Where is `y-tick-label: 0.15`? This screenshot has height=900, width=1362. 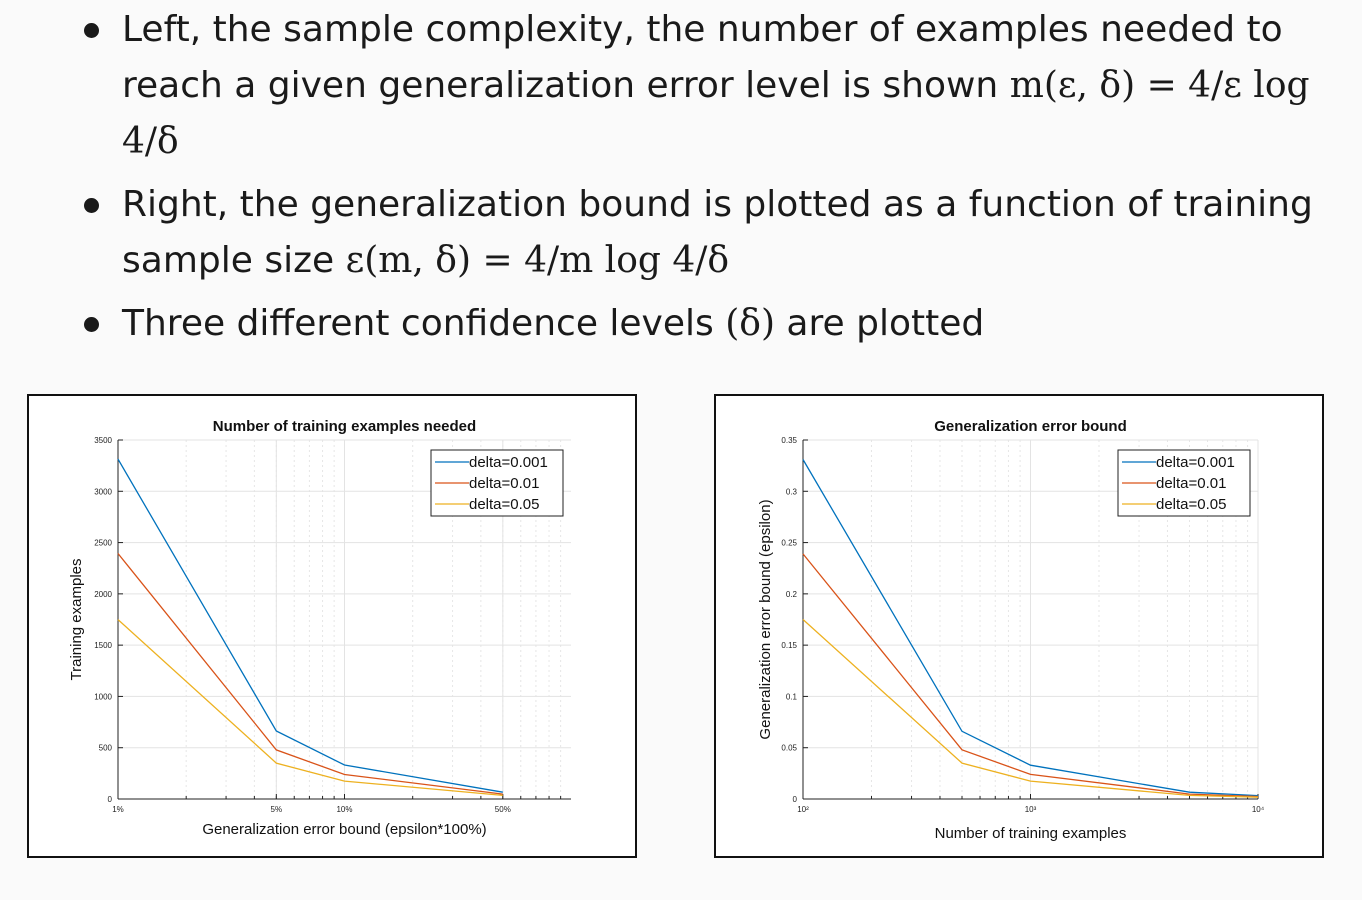
y-tick-label: 0.15 is located at coordinates (789, 645).